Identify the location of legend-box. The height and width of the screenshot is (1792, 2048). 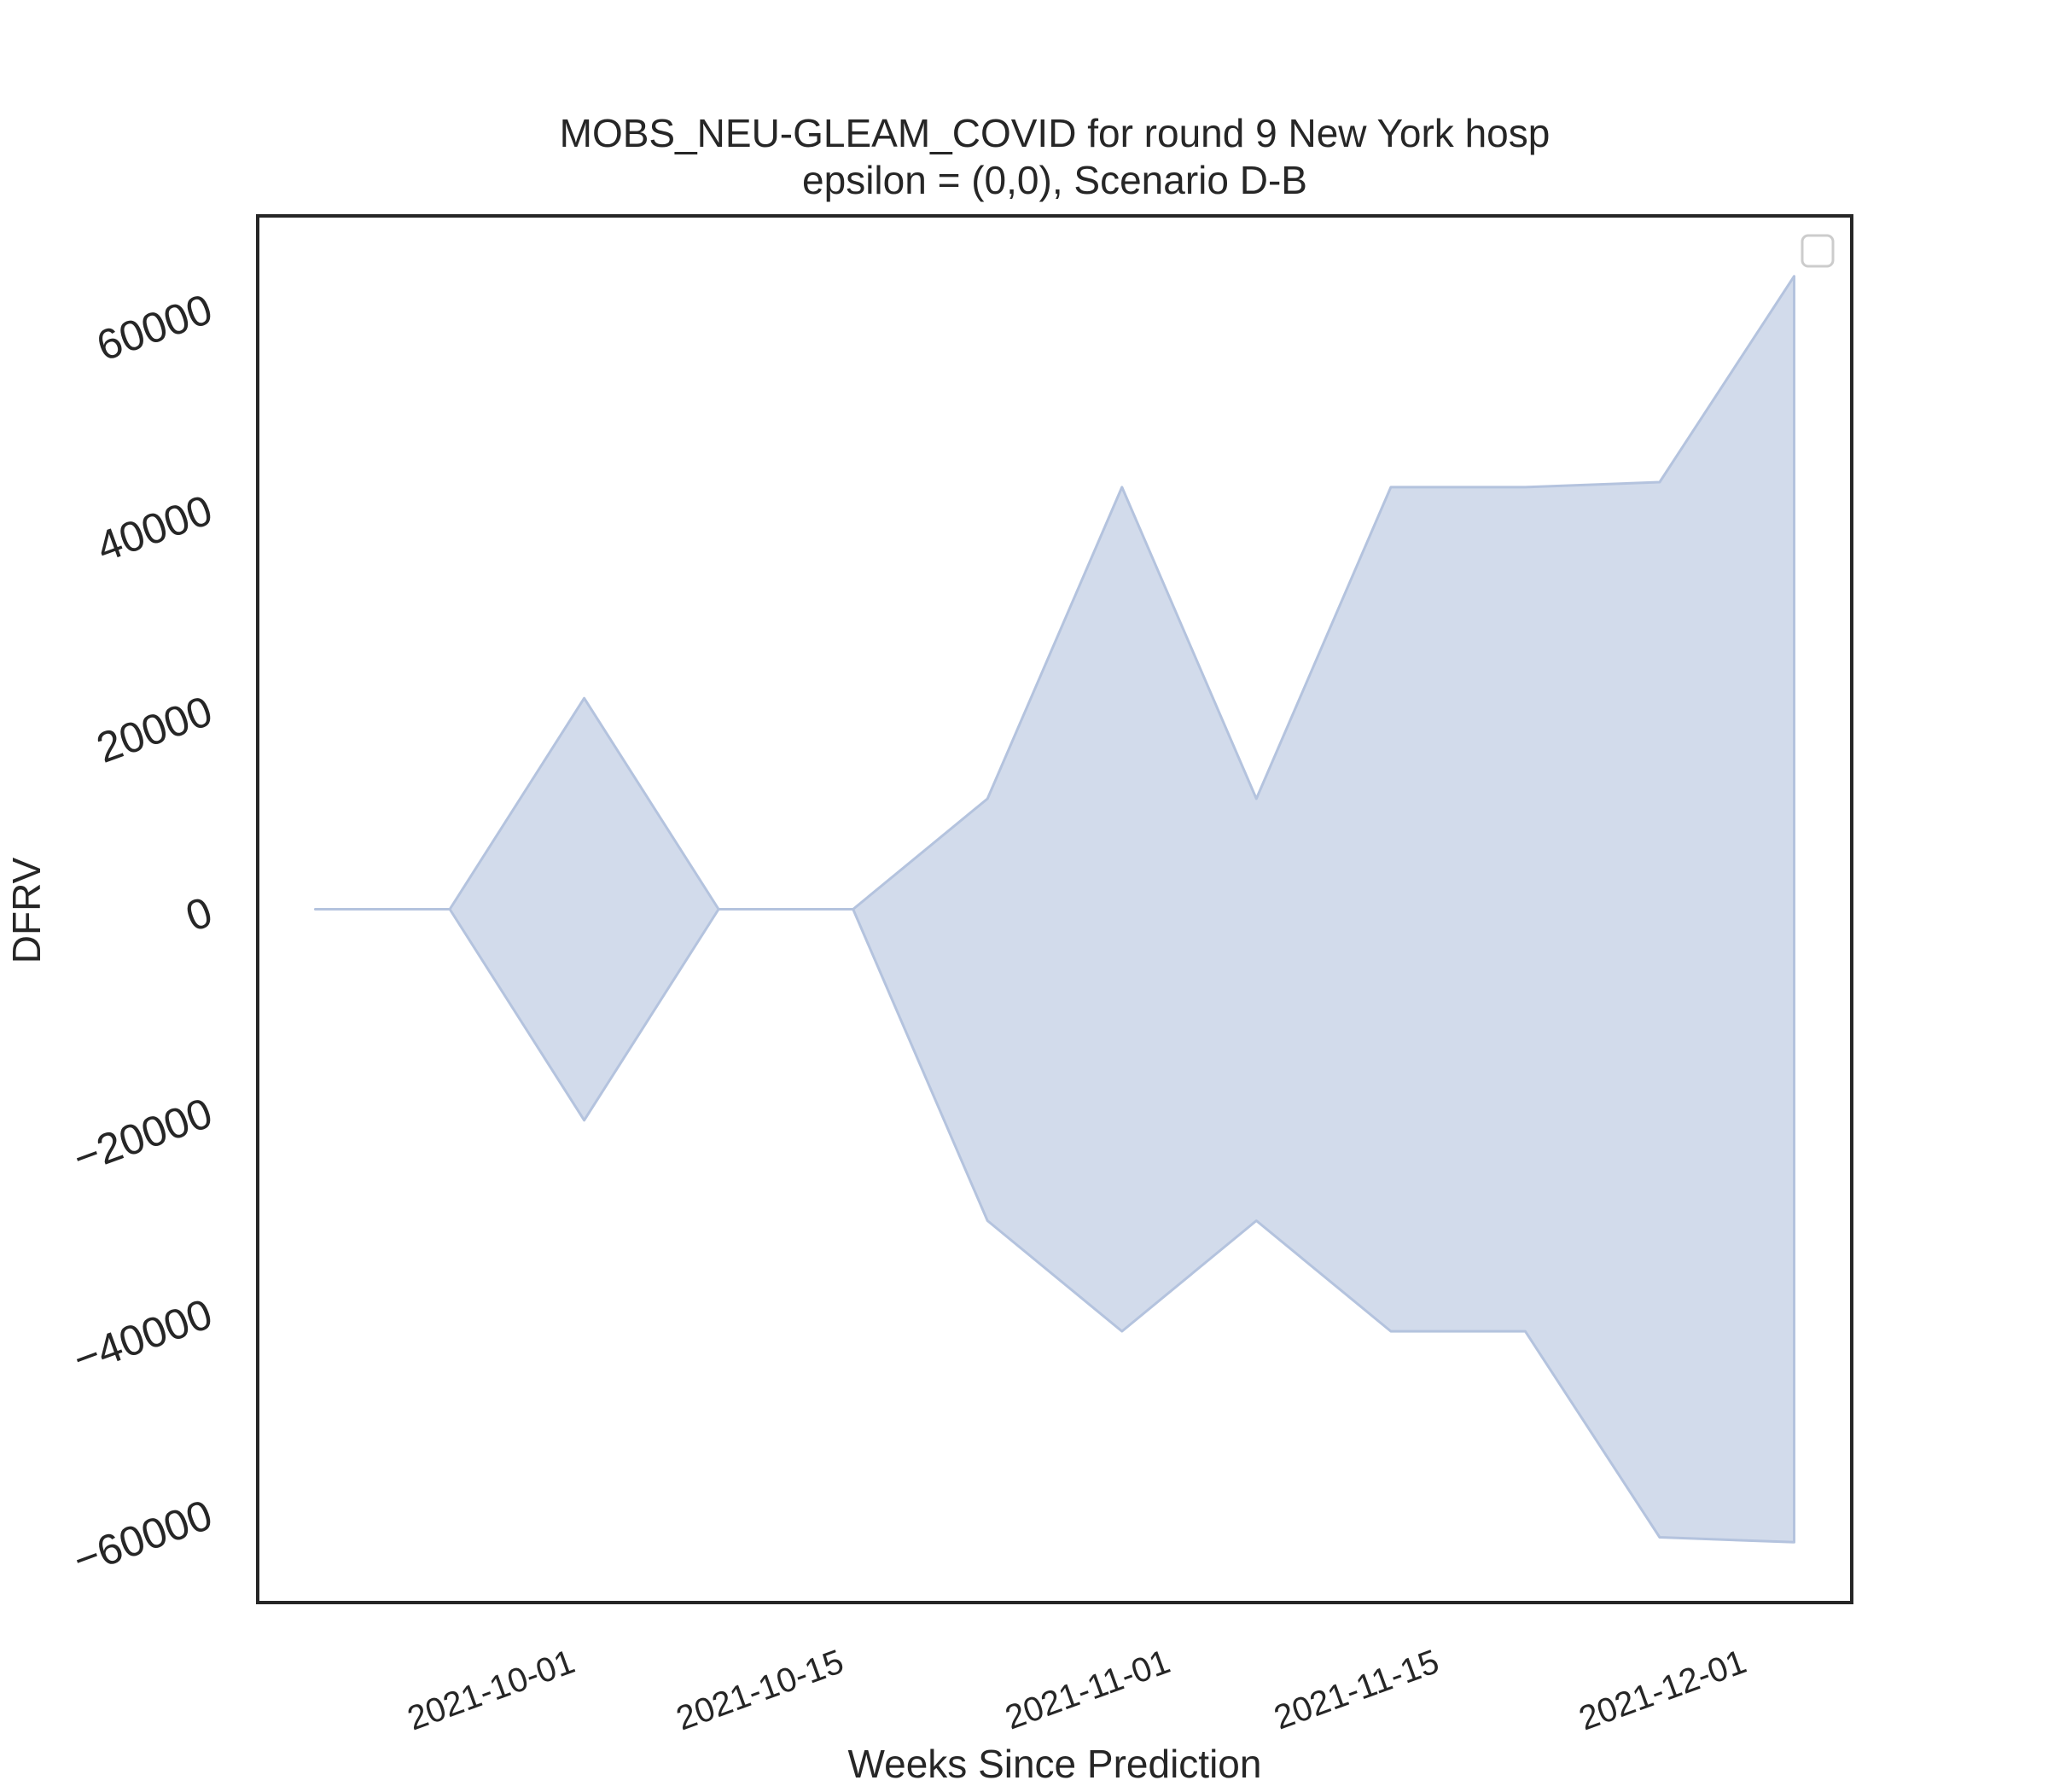
(1818, 251).